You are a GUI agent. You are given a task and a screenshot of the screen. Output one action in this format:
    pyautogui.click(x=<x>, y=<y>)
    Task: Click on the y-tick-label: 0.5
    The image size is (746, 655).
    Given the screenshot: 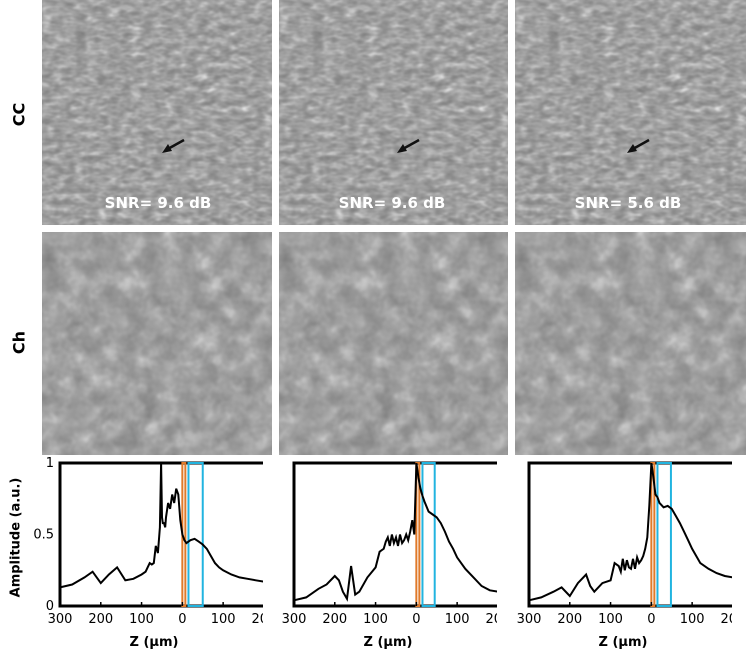 What is the action you would take?
    pyautogui.click(x=43, y=535)
    